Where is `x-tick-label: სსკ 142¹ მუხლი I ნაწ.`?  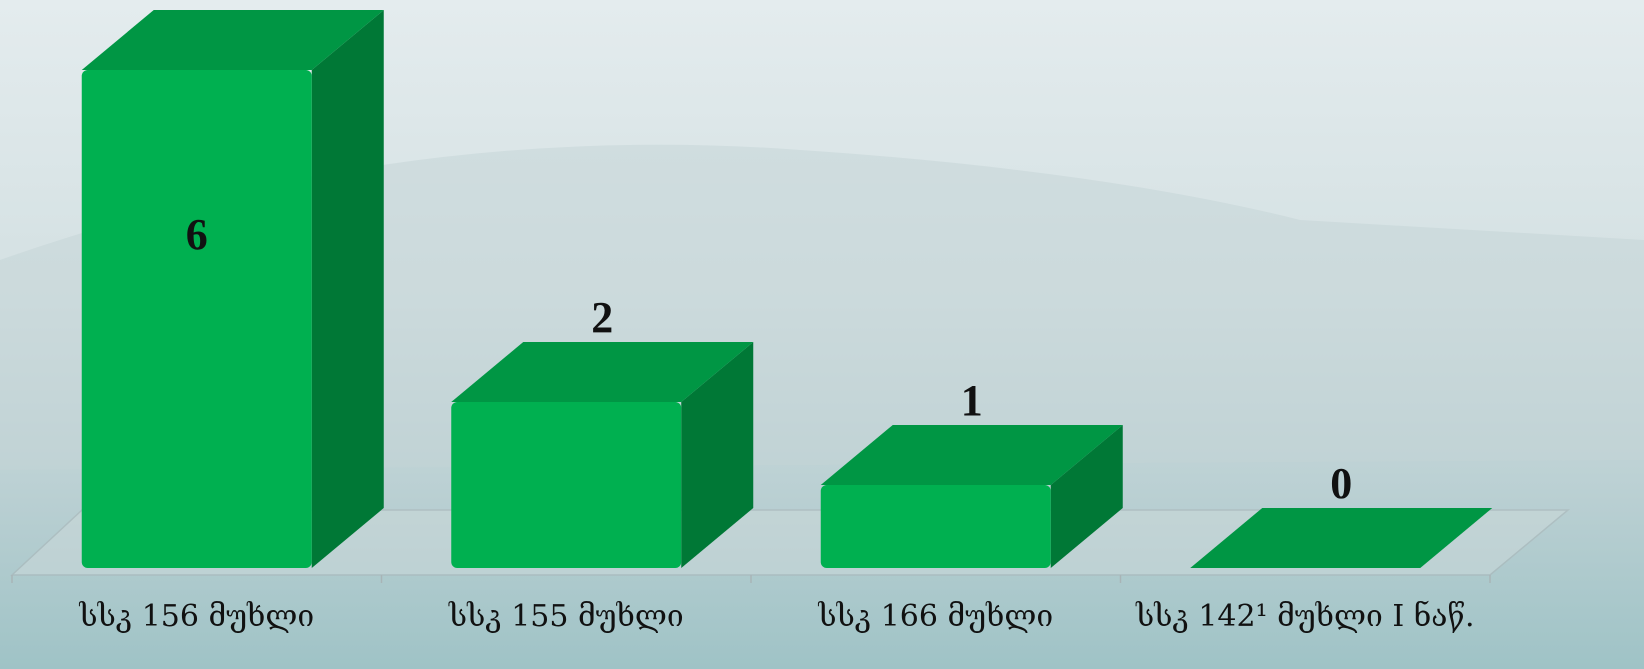
x-tick-label: სსკ 142¹ მუხლი I ნაწ. is located at coordinates (1305, 616).